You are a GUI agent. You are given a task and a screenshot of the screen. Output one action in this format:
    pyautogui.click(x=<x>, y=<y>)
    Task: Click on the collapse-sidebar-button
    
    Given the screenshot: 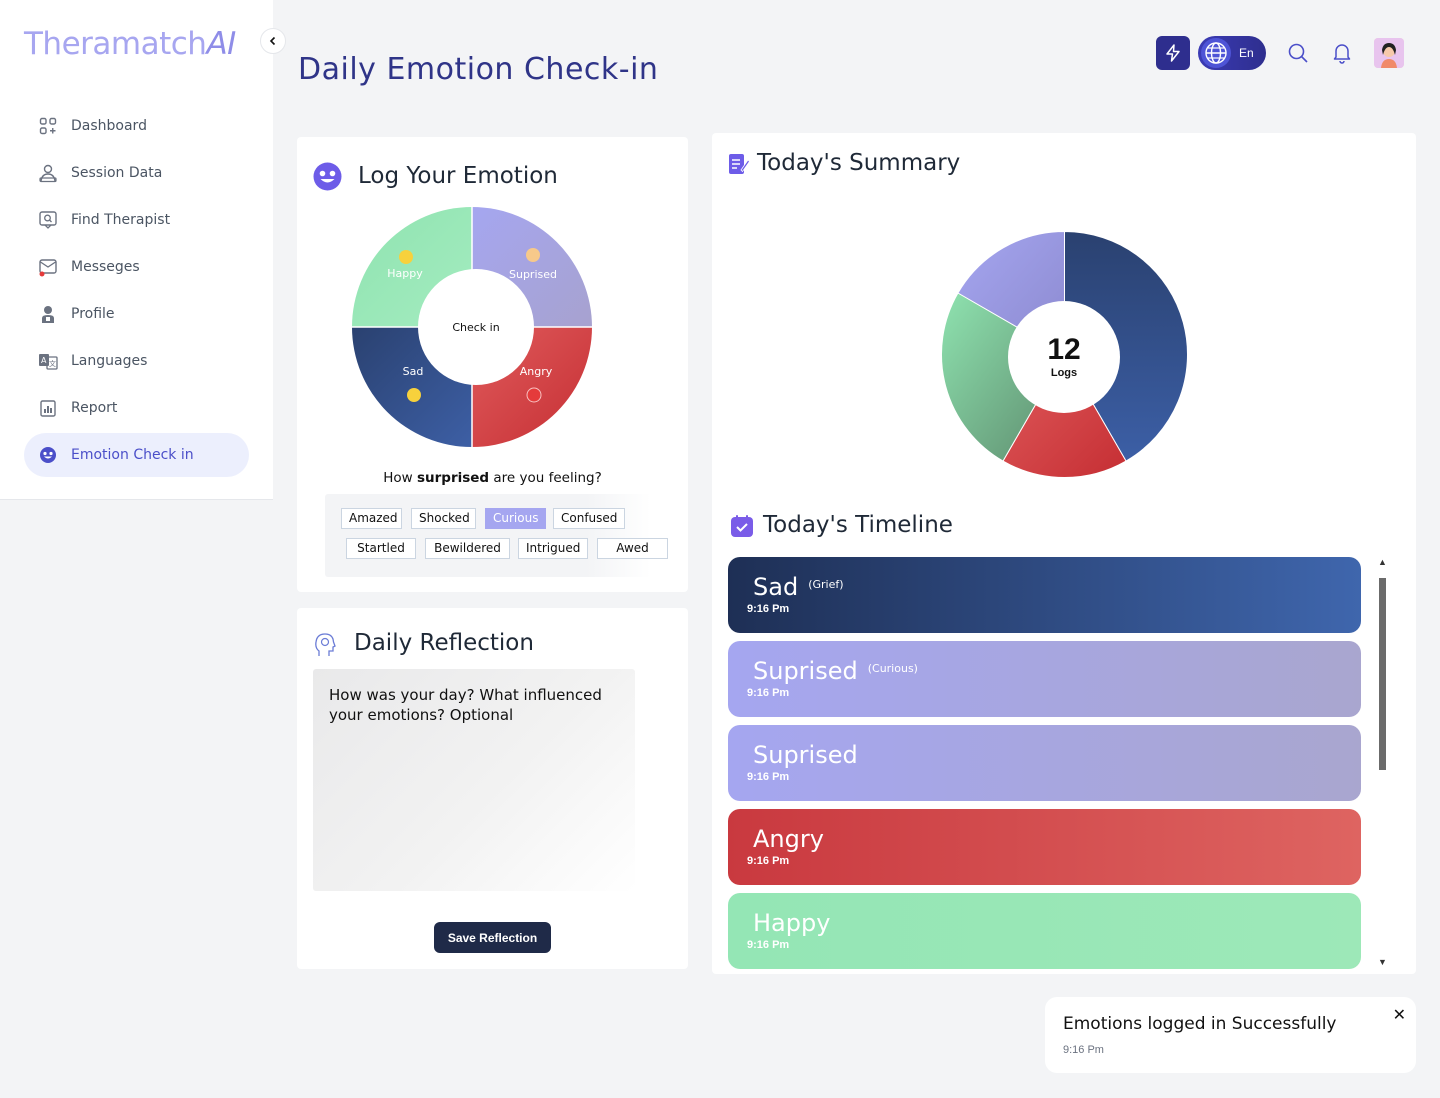 What is the action you would take?
    pyautogui.click(x=273, y=41)
    